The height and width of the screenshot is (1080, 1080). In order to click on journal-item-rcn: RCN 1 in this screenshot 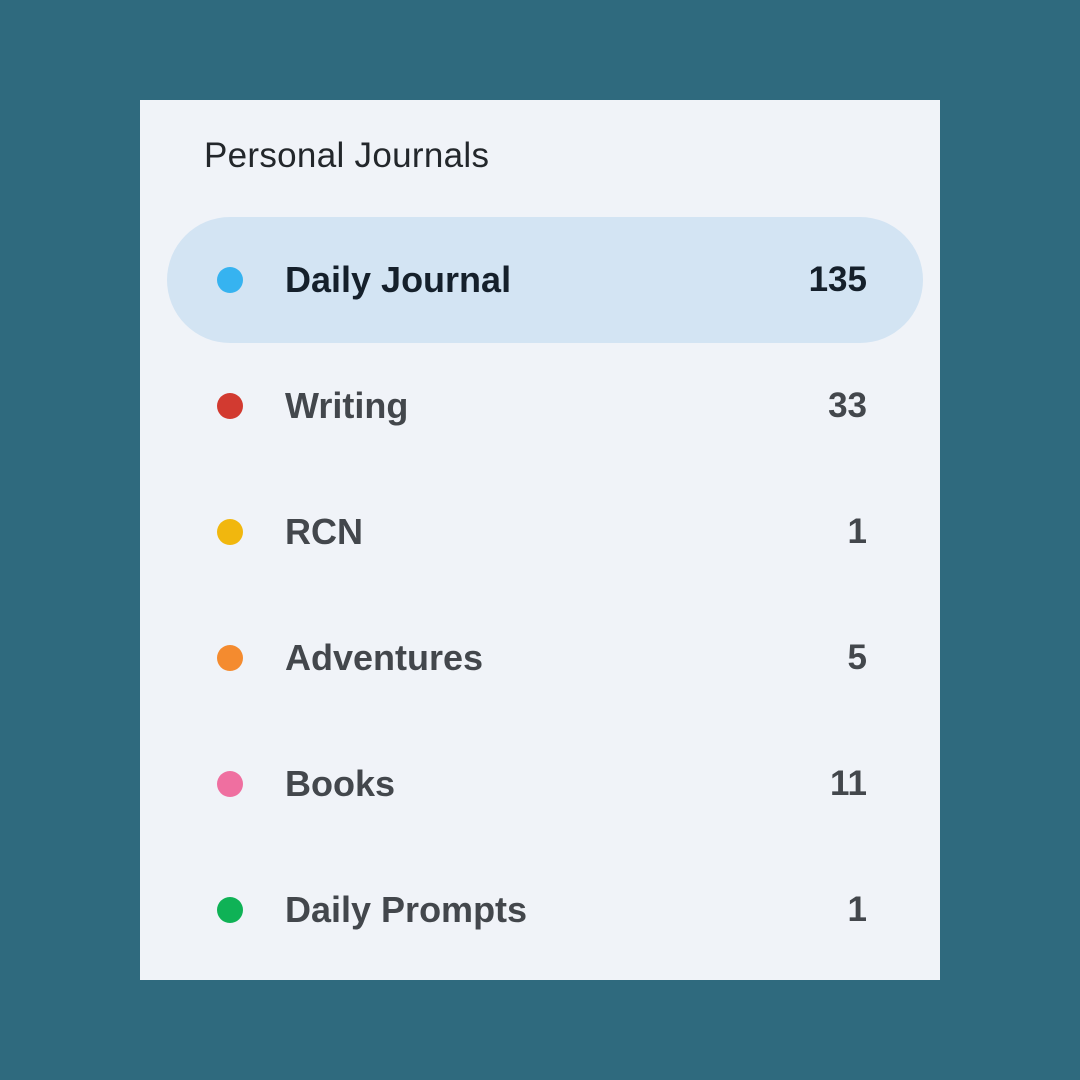, I will do `click(545, 532)`.